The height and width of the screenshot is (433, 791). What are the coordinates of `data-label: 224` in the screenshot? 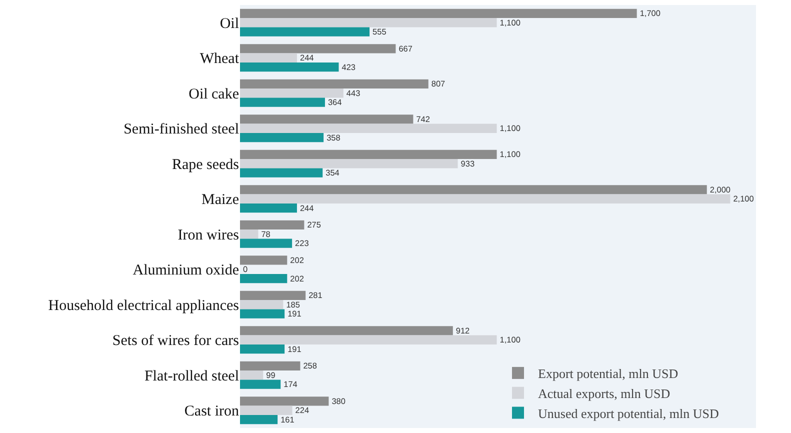 It's located at (302, 411).